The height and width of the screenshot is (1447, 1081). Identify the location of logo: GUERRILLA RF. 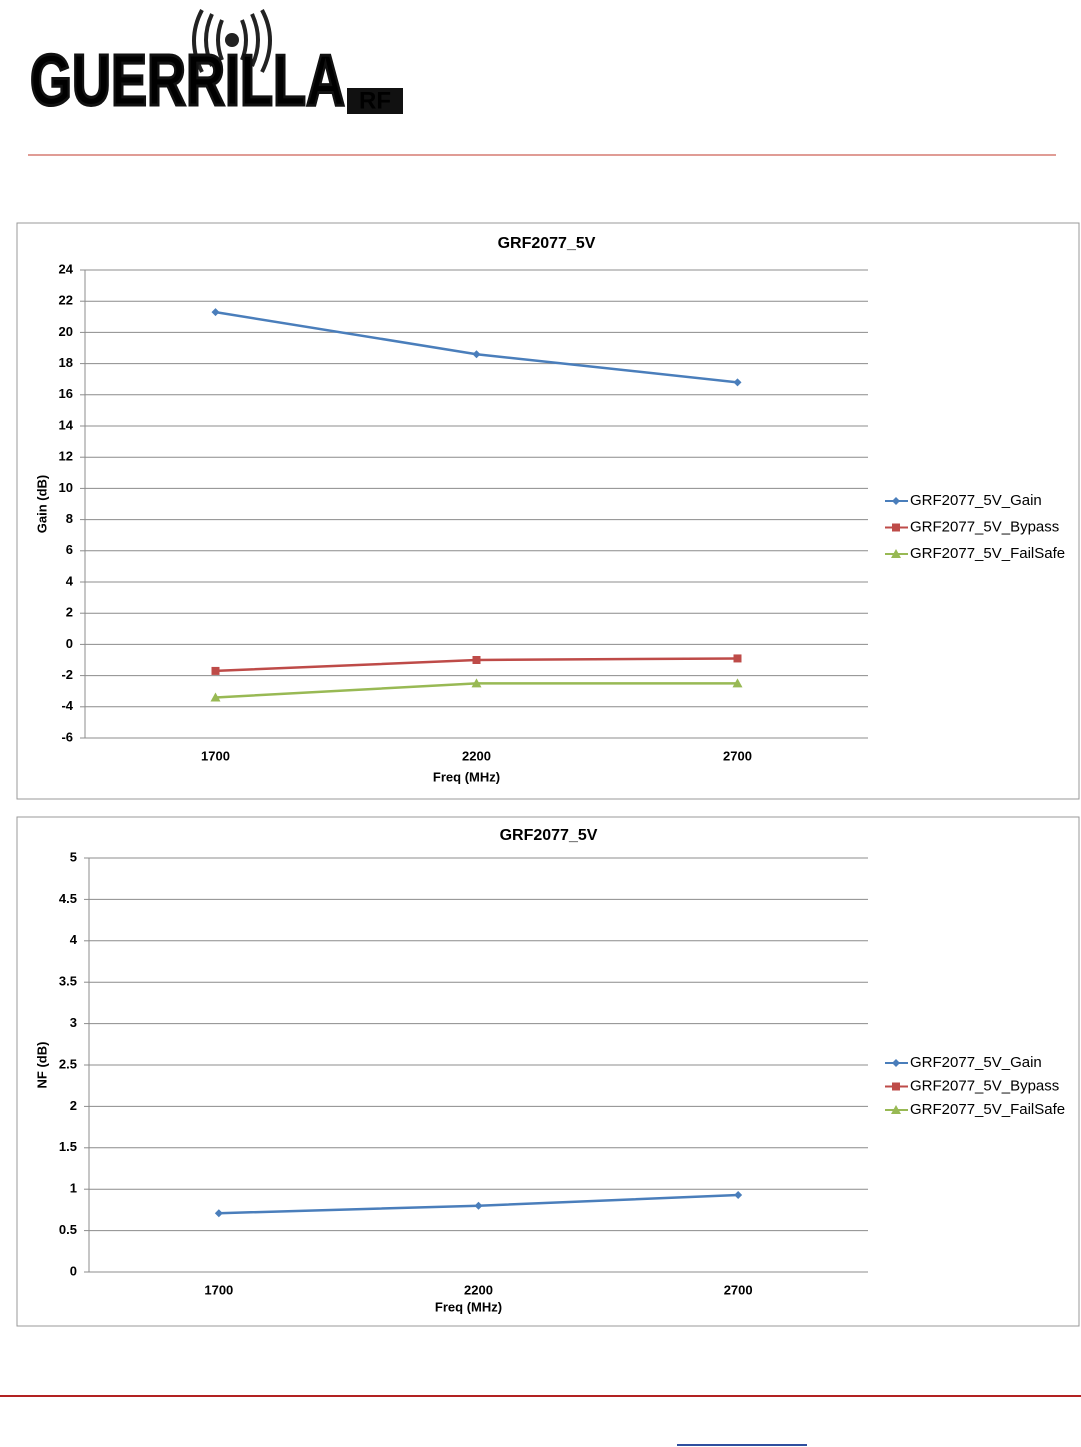
(216, 66).